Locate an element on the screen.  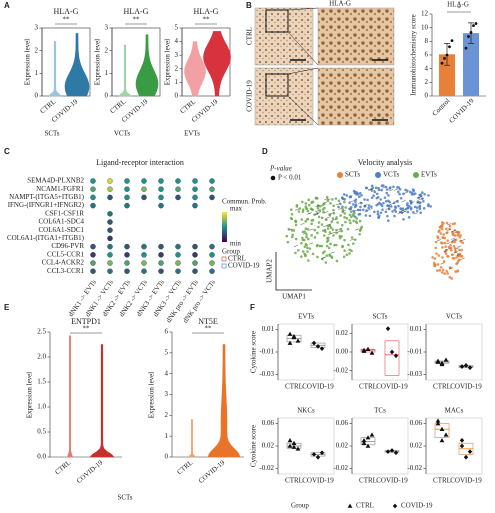
row-label: IFNG-(IFNGR1+IFNGR2) is located at coordinates (46, 205).